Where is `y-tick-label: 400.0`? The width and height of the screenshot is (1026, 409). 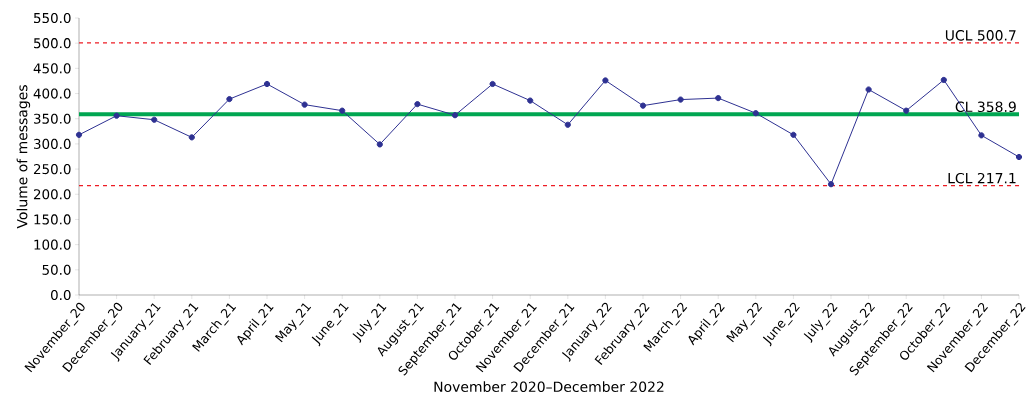 y-tick-label: 400.0 is located at coordinates (52, 93).